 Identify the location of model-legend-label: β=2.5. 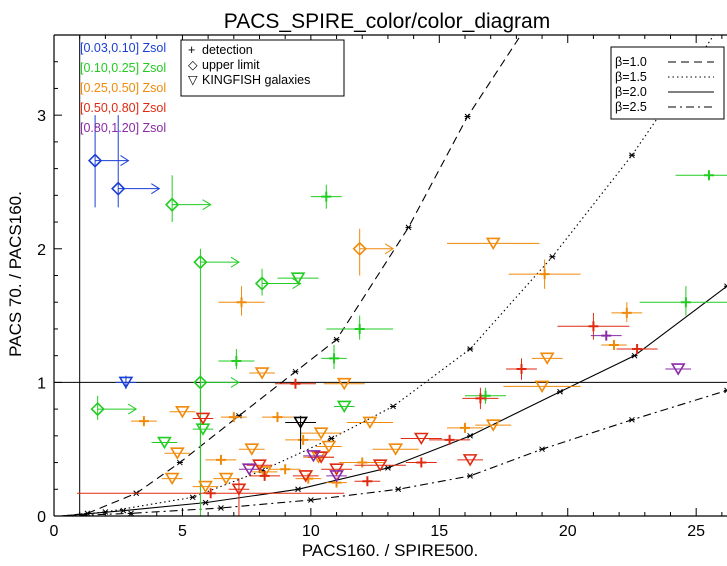
(631, 107).